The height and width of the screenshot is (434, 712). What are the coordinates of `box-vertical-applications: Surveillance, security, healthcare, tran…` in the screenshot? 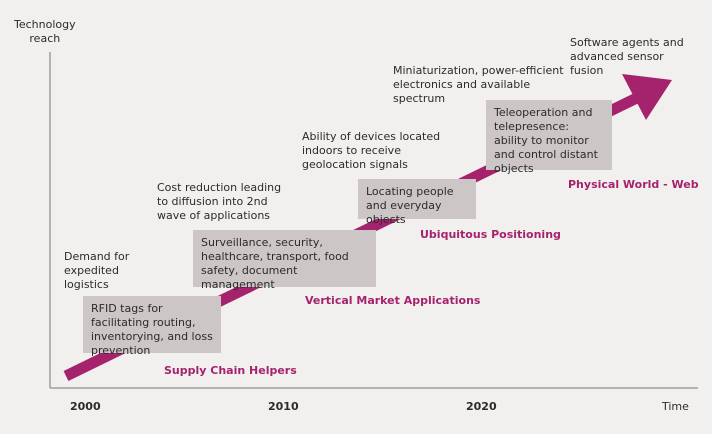 It's located at (284, 260).